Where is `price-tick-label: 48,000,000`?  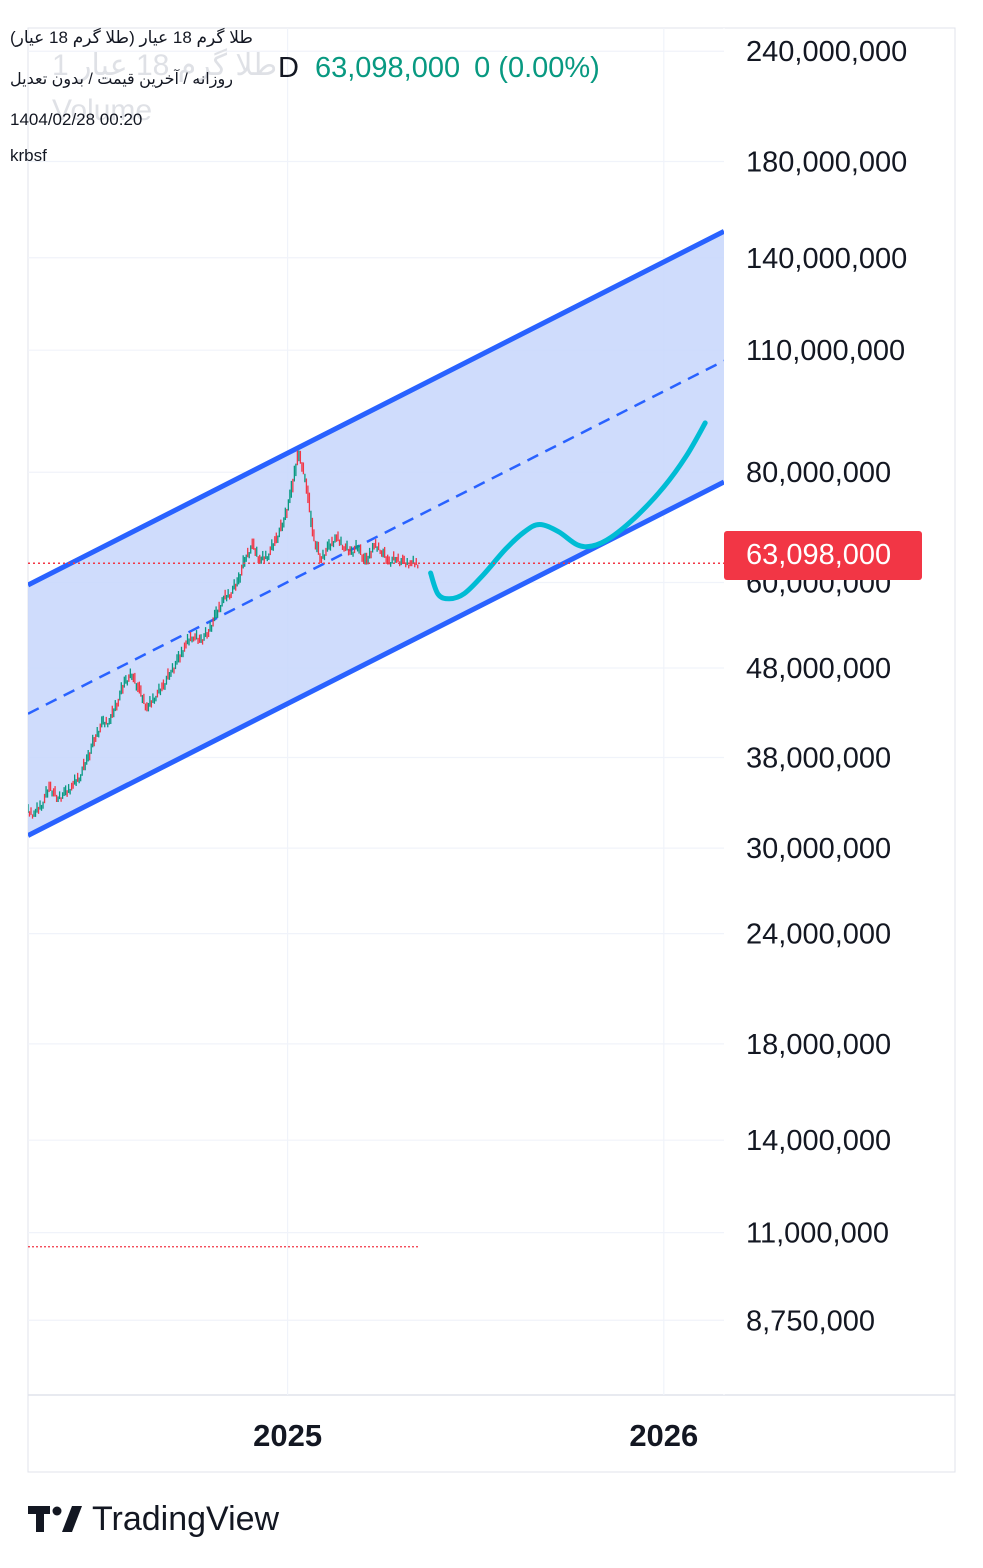
price-tick-label: 48,000,000 is located at coordinates (818, 669).